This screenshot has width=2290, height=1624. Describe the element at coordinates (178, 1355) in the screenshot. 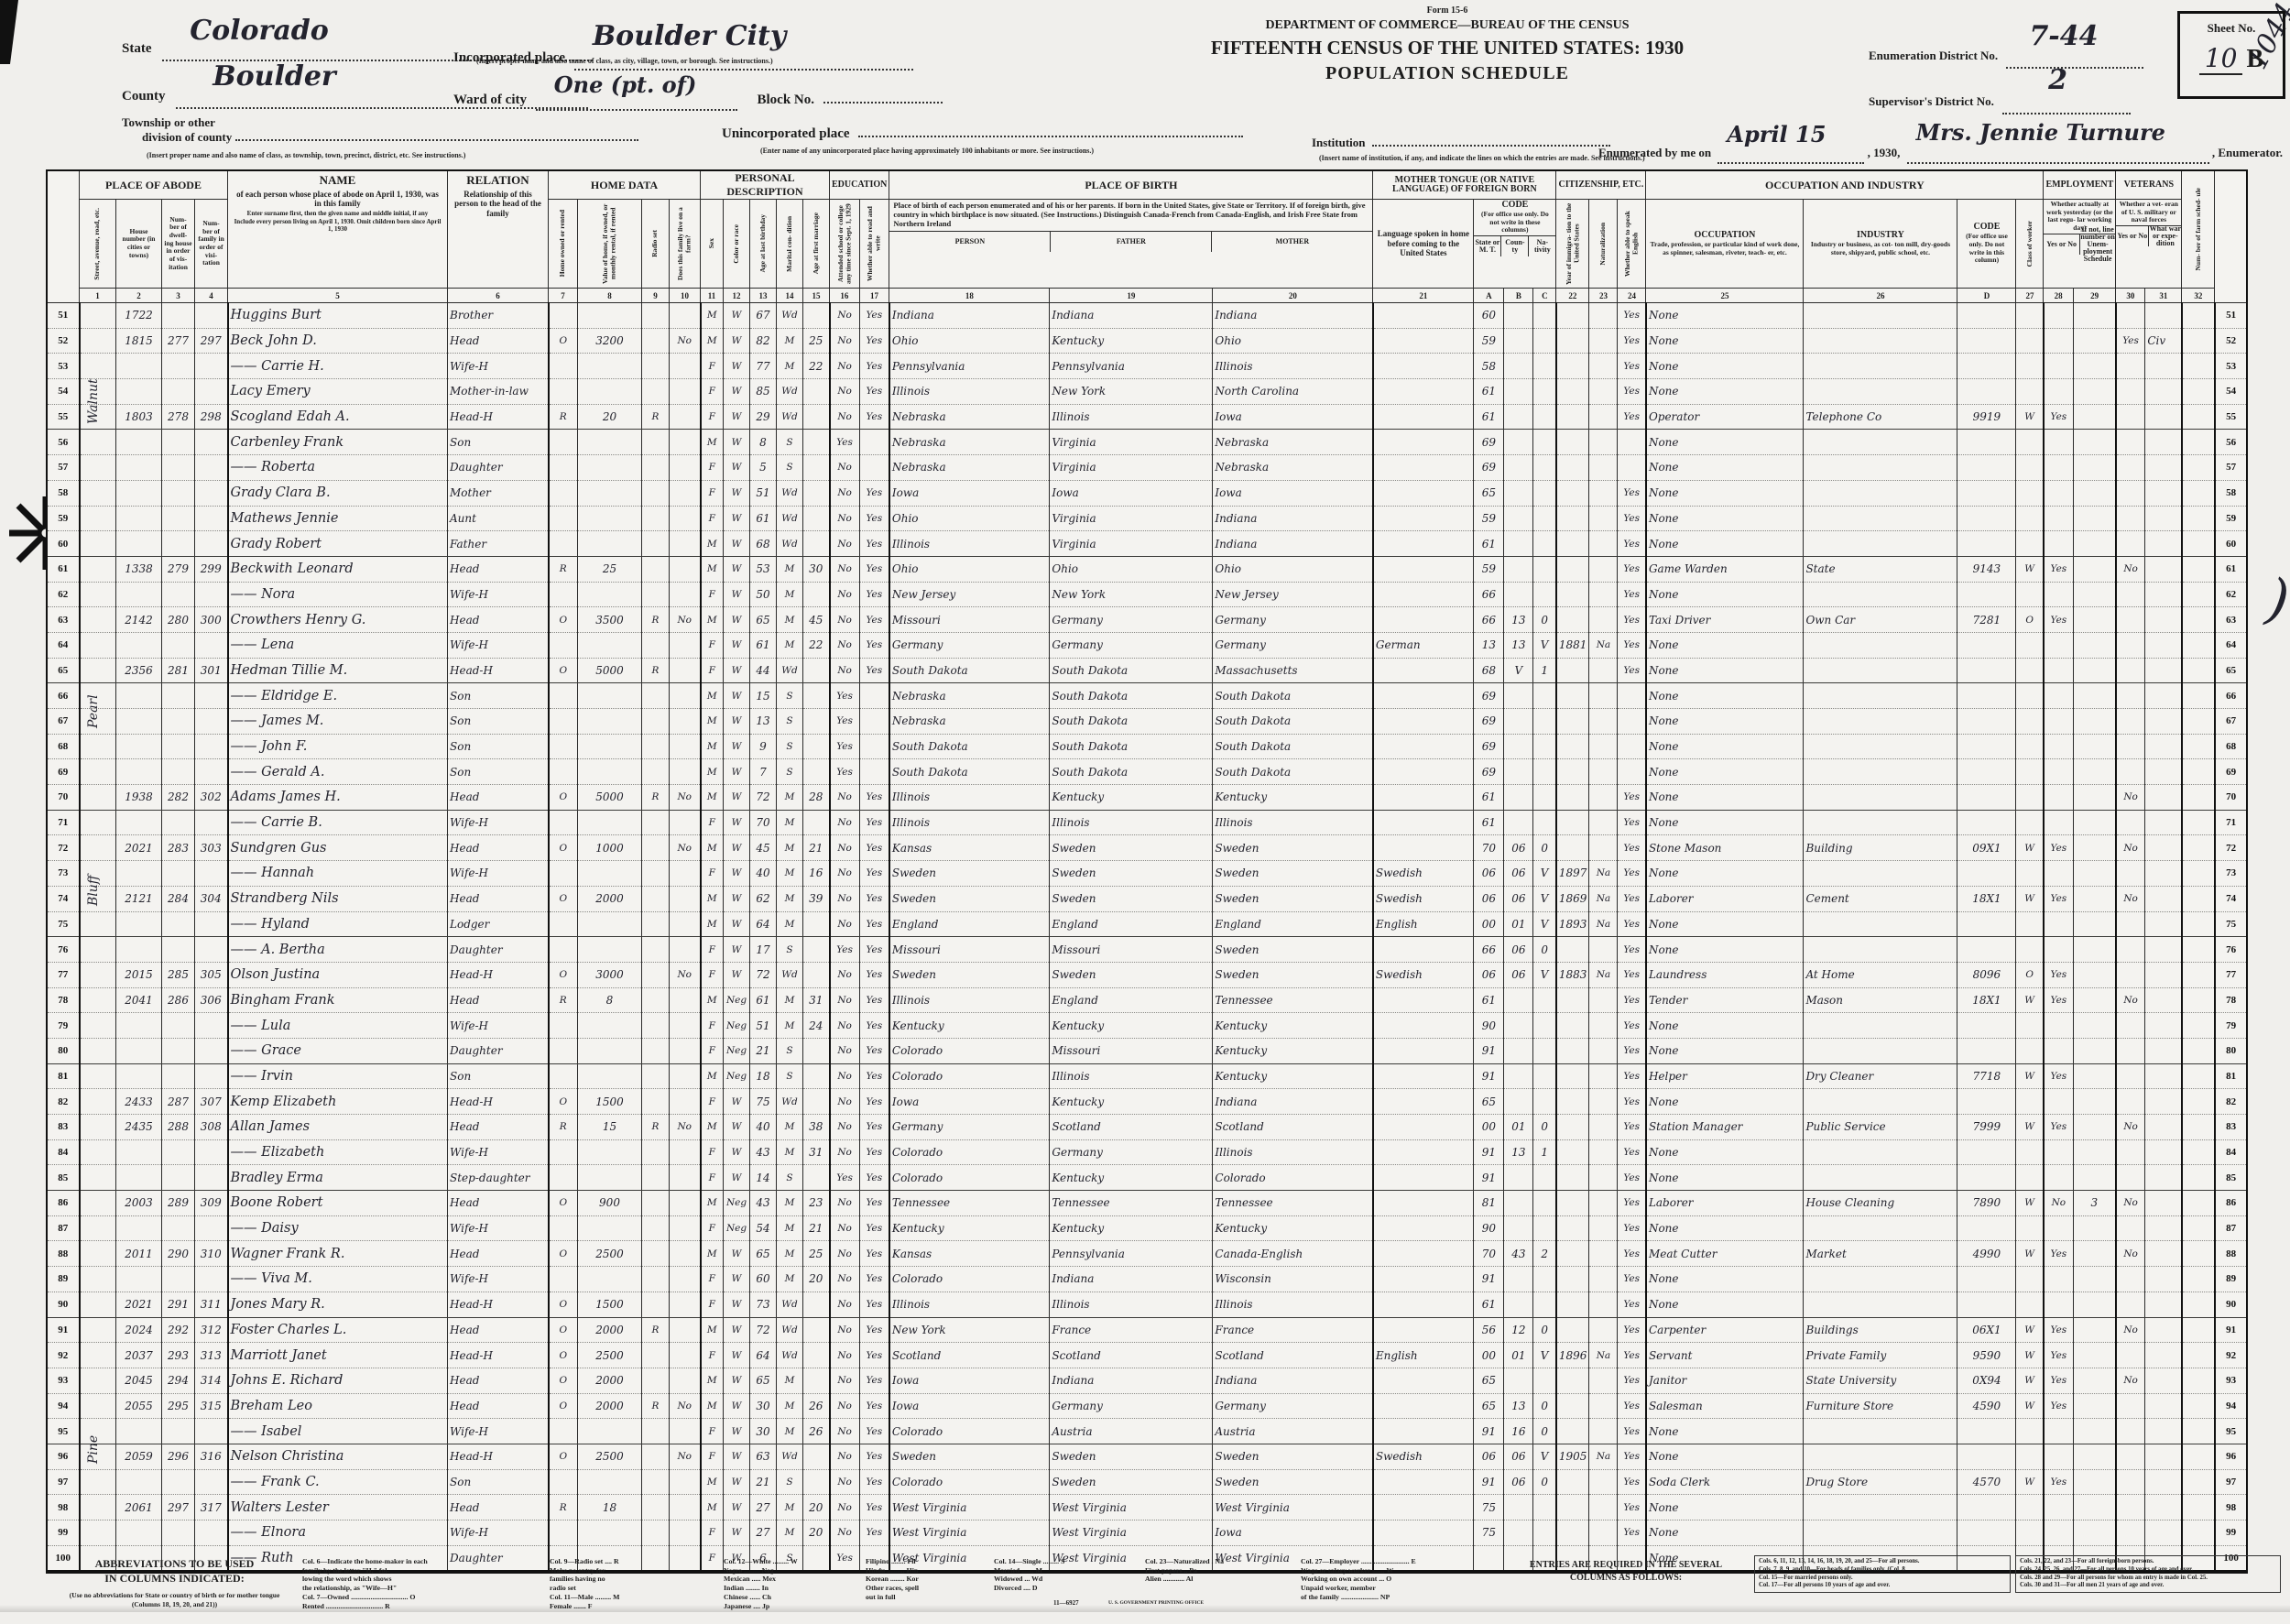

I see `cell-dw: 293` at that location.